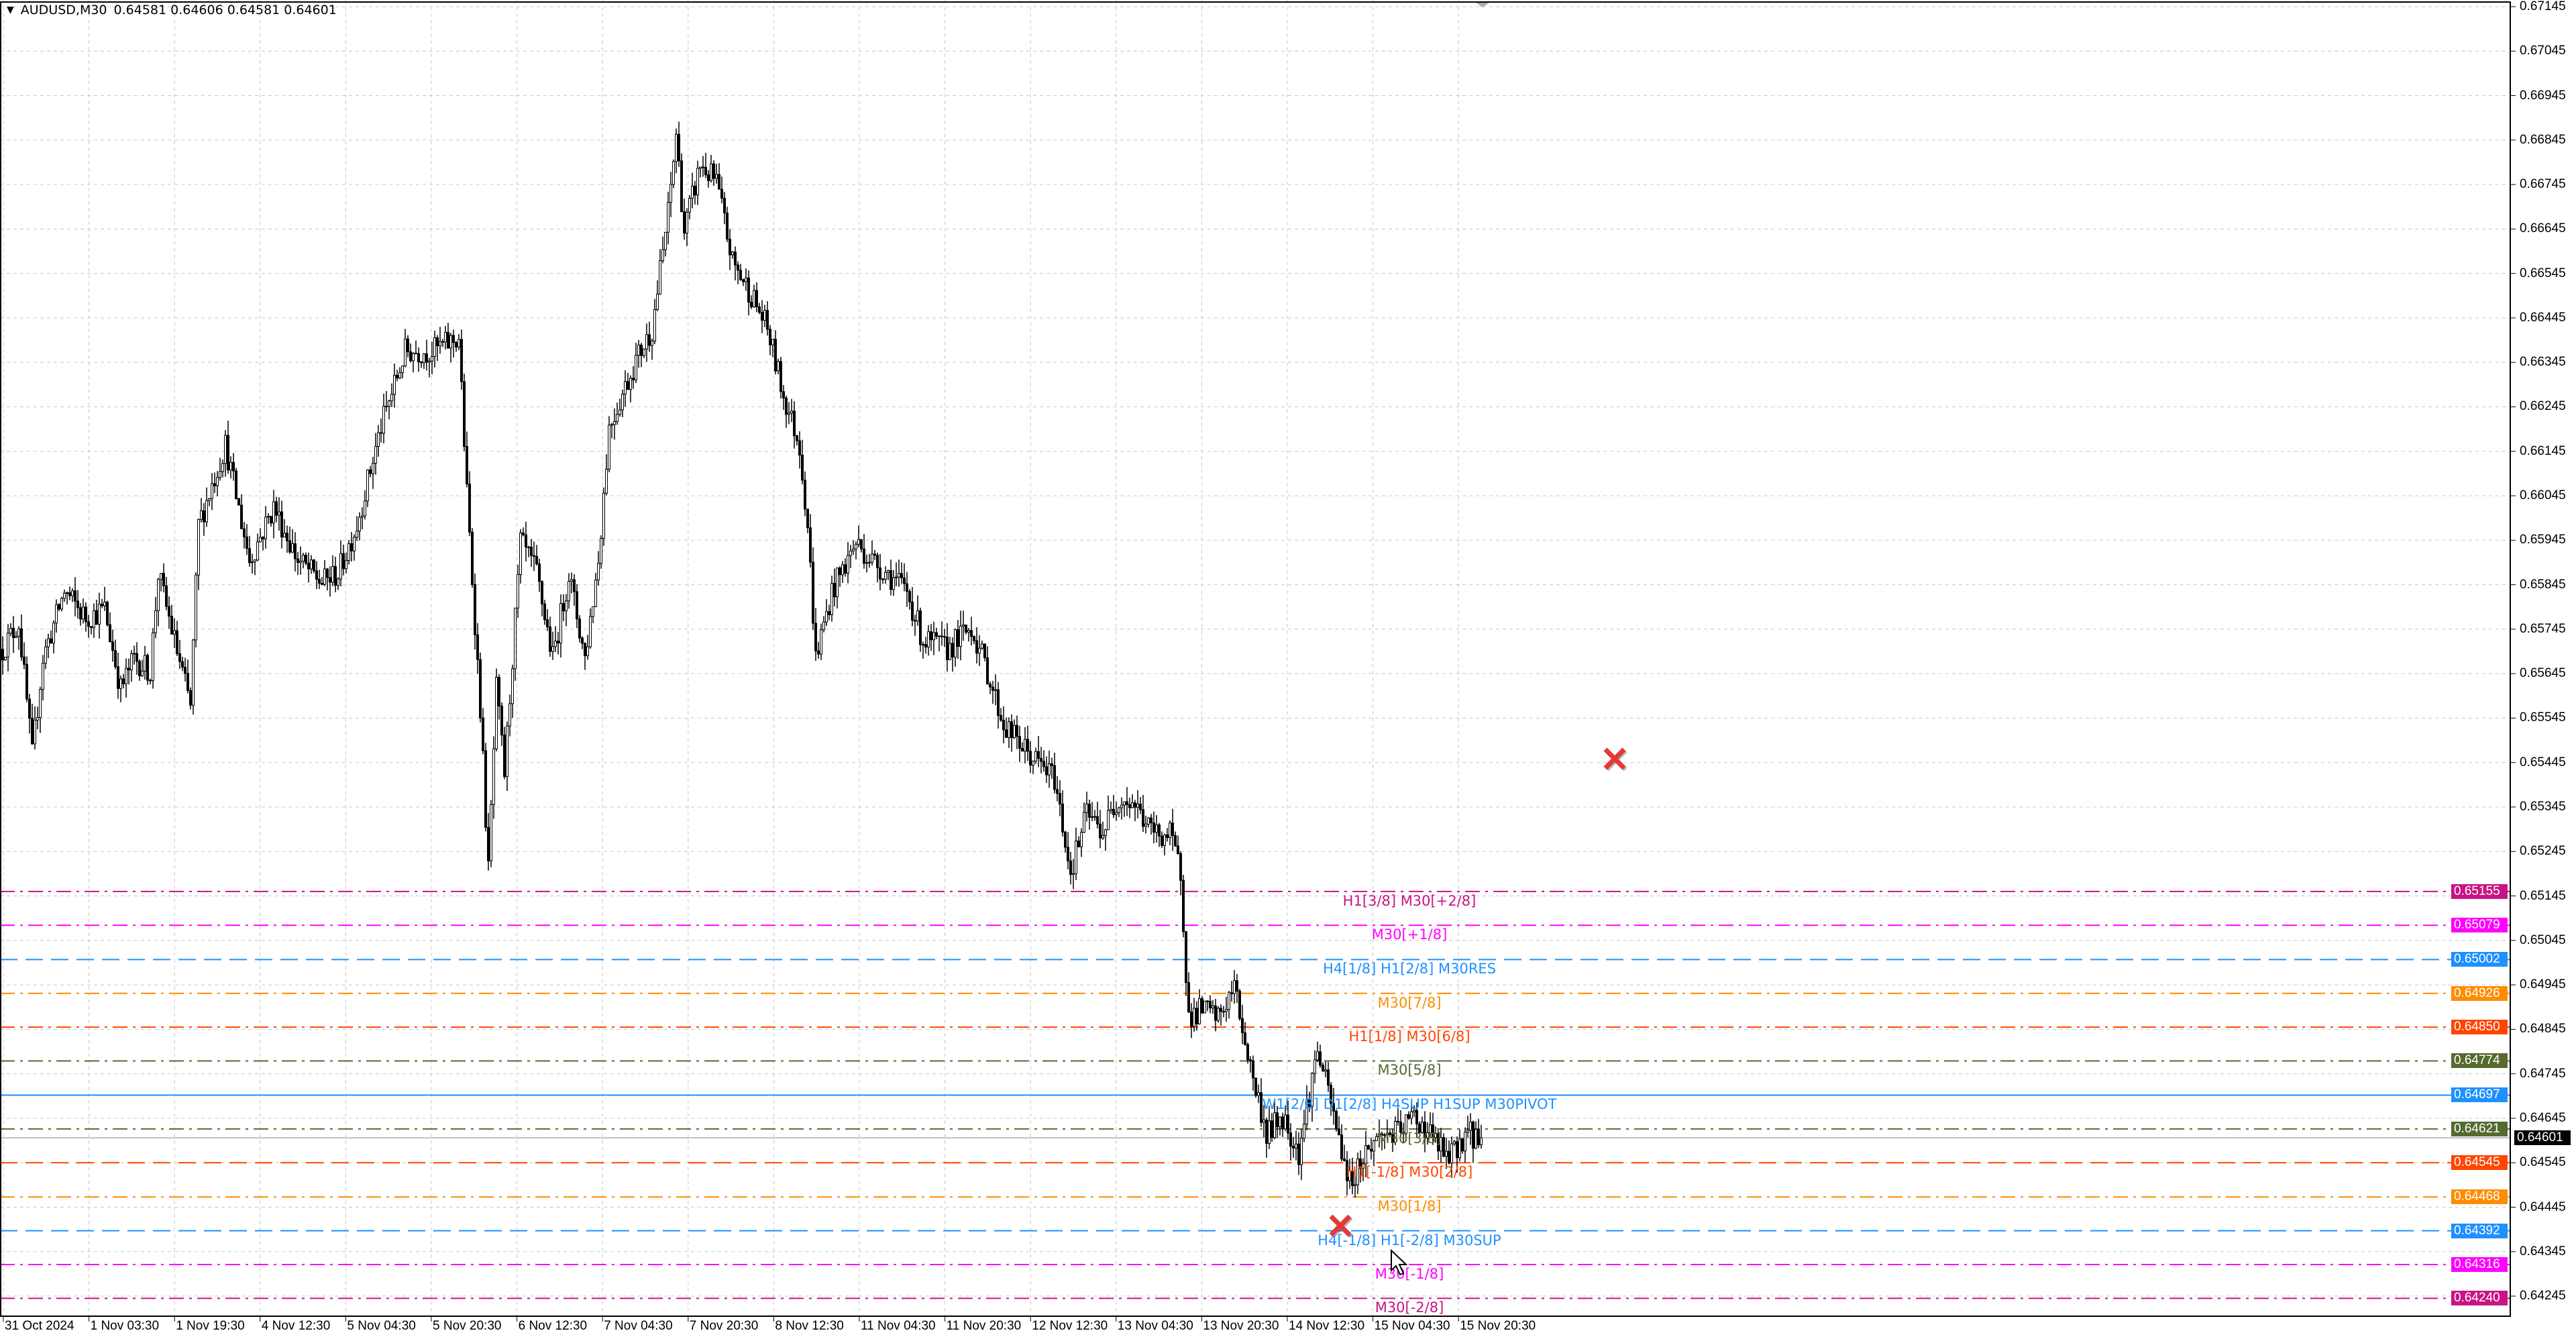  Describe the element at coordinates (2543, 851) in the screenshot. I see `price-axis-label: 0.65245` at that location.